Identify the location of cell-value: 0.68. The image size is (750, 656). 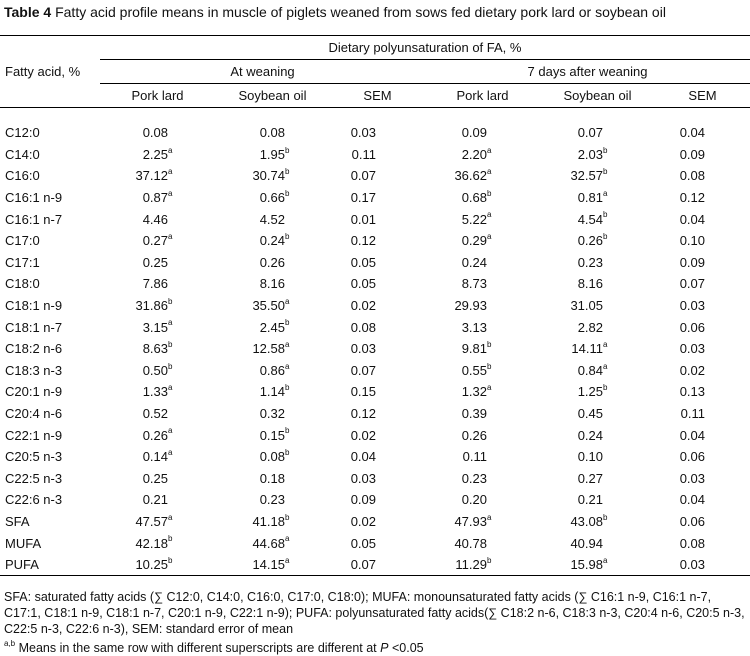
(474, 198).